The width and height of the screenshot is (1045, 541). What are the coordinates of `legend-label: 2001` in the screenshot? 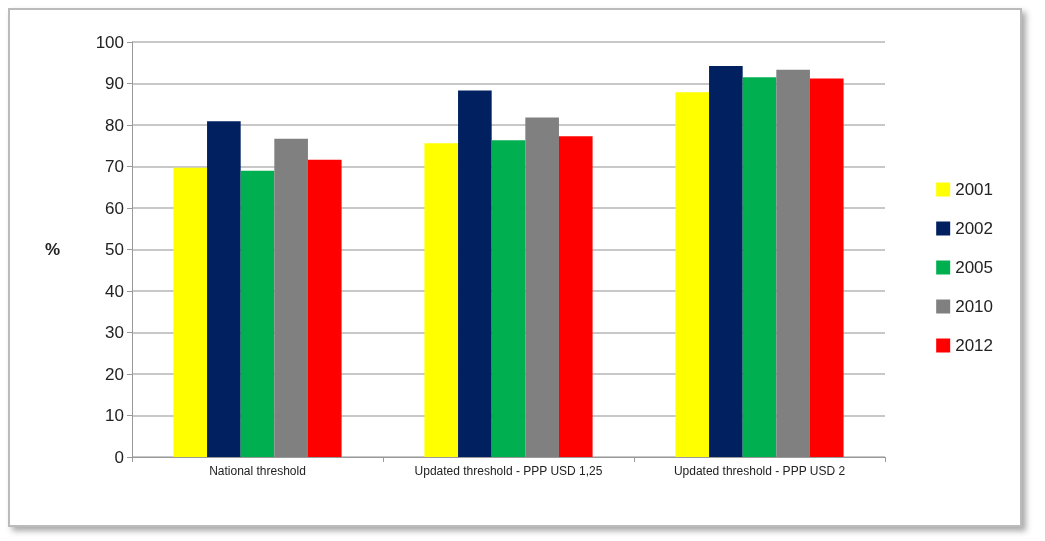 It's located at (974, 189).